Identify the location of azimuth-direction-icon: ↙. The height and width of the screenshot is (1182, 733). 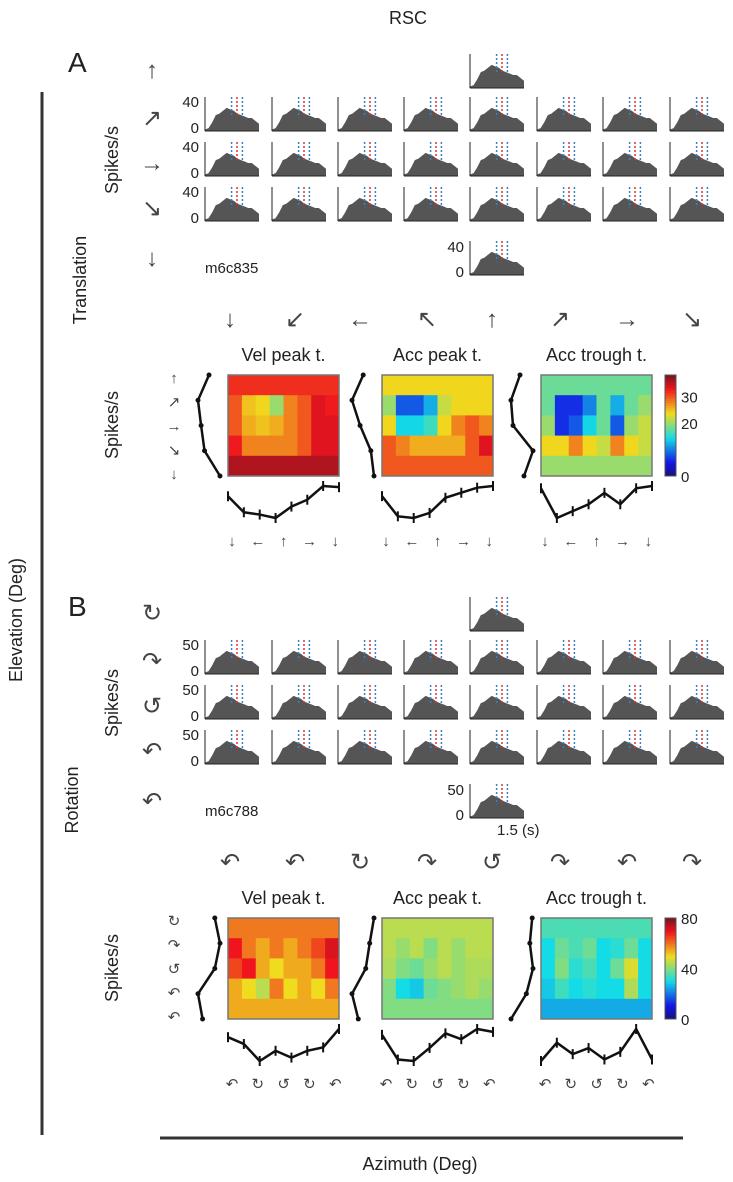
(295, 319).